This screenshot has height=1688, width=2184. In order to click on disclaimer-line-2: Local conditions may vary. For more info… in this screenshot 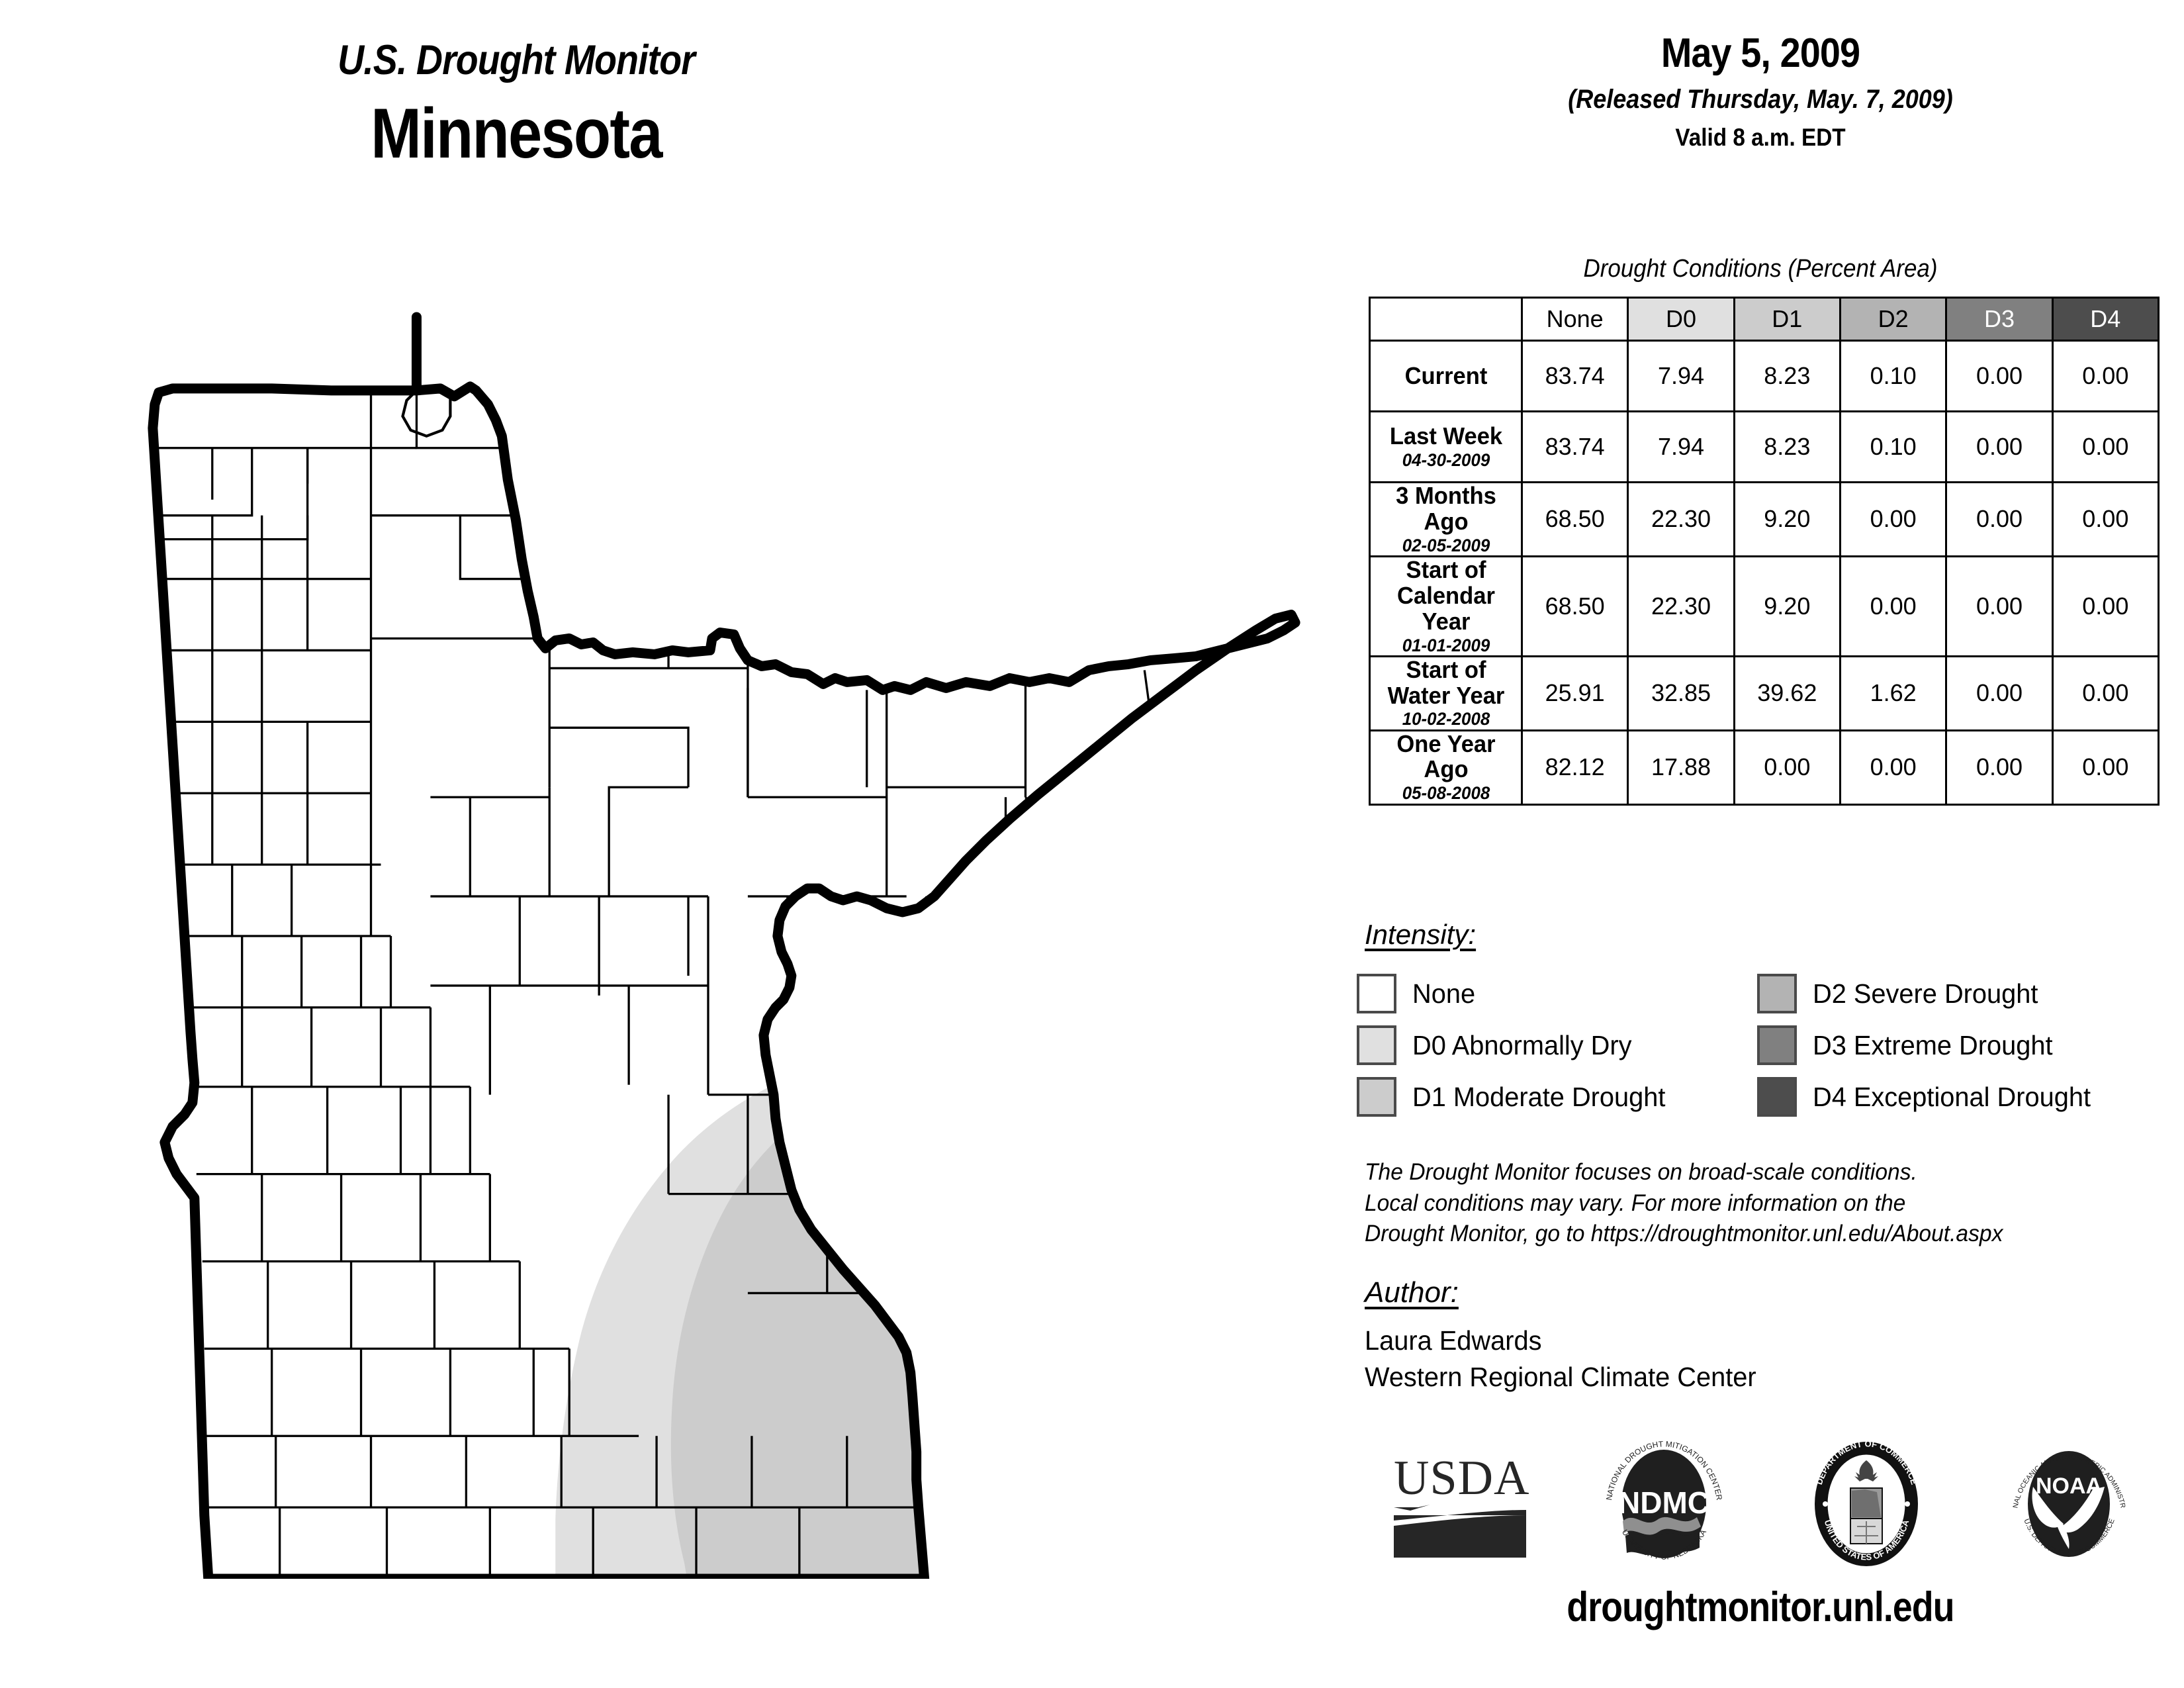, I will do `click(1635, 1203)`.